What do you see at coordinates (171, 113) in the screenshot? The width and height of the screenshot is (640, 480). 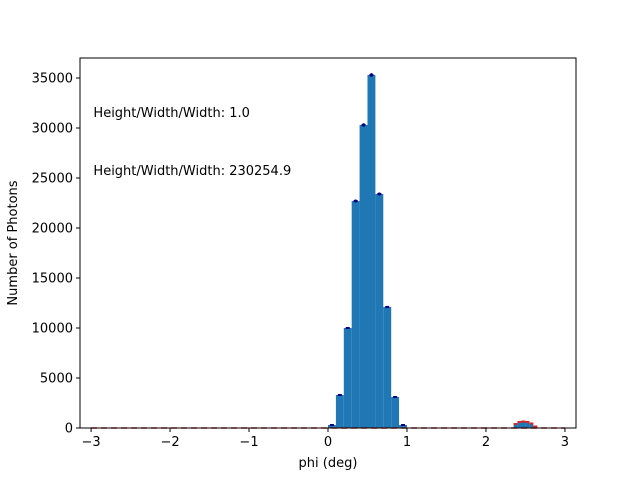 I see `annotation-height-width-1: Height/Width/Width: 1.0` at bounding box center [171, 113].